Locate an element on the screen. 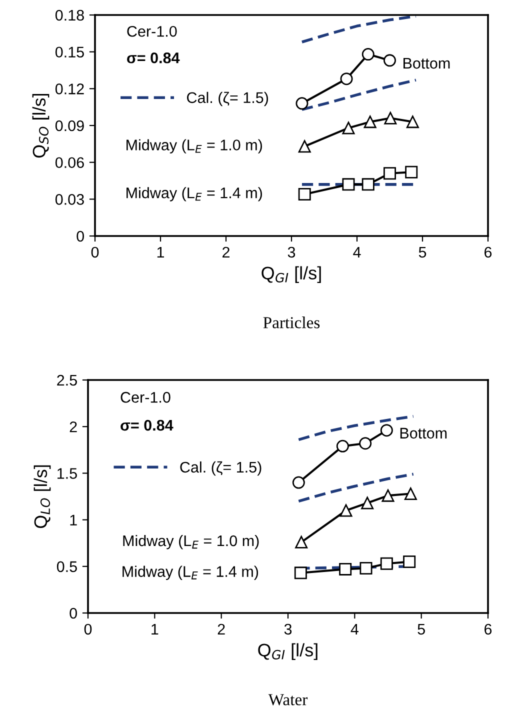 The image size is (505, 725). text: Water is located at coordinates (288, 700).